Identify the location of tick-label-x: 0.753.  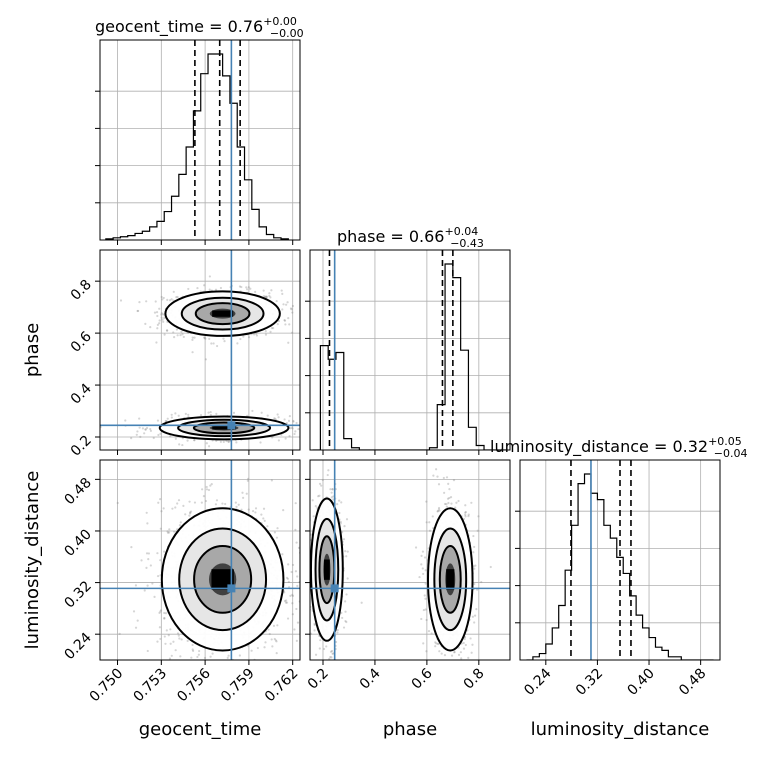
(150, 686).